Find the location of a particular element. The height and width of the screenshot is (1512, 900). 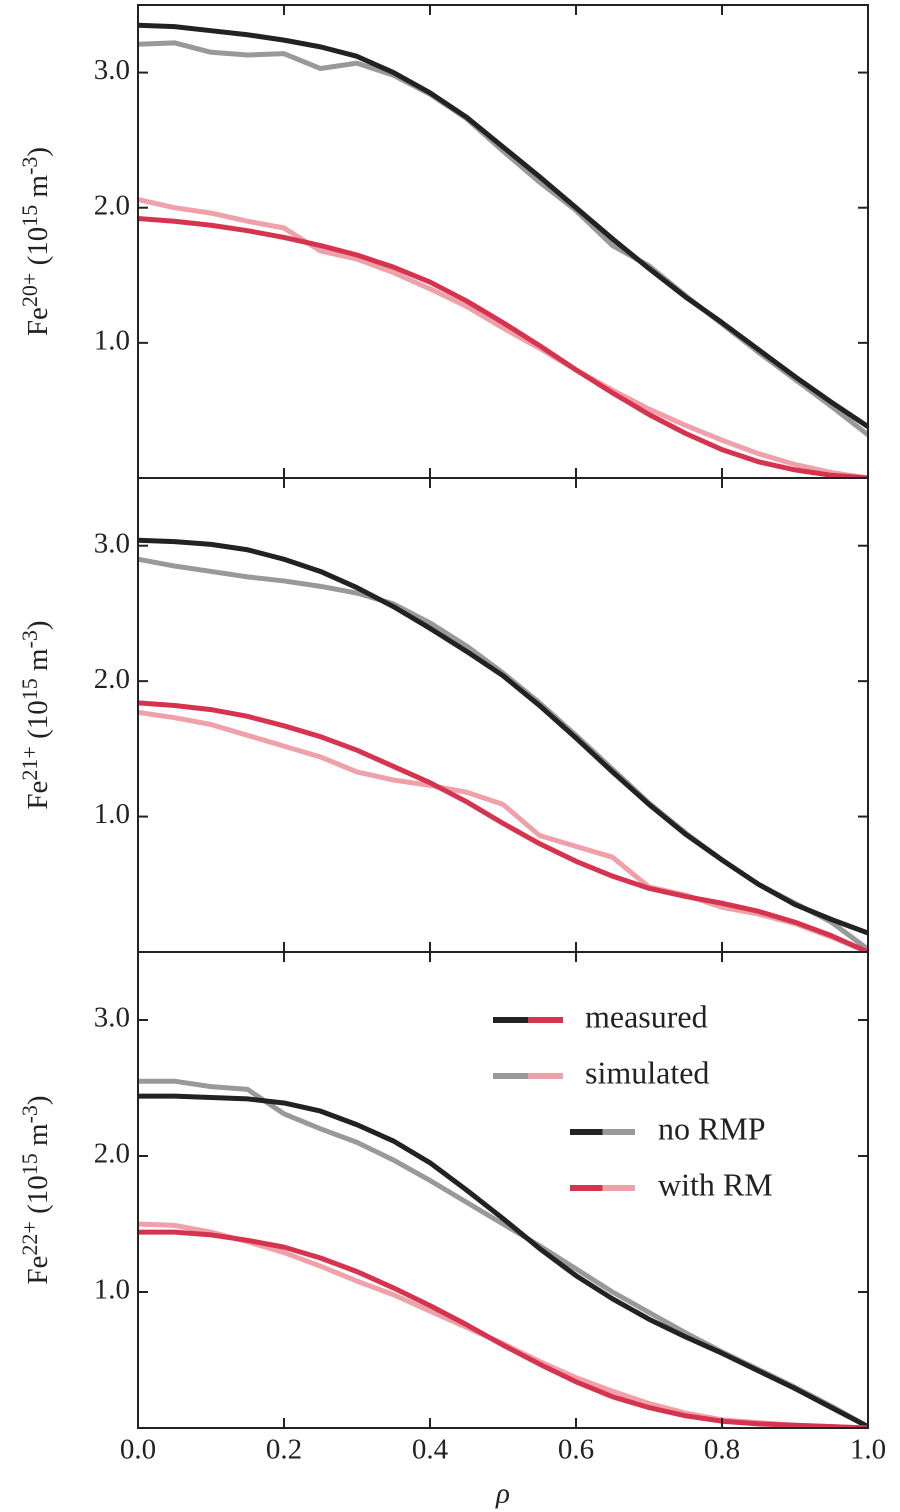

y-label-sup: 20+ is located at coordinates (29, 290).